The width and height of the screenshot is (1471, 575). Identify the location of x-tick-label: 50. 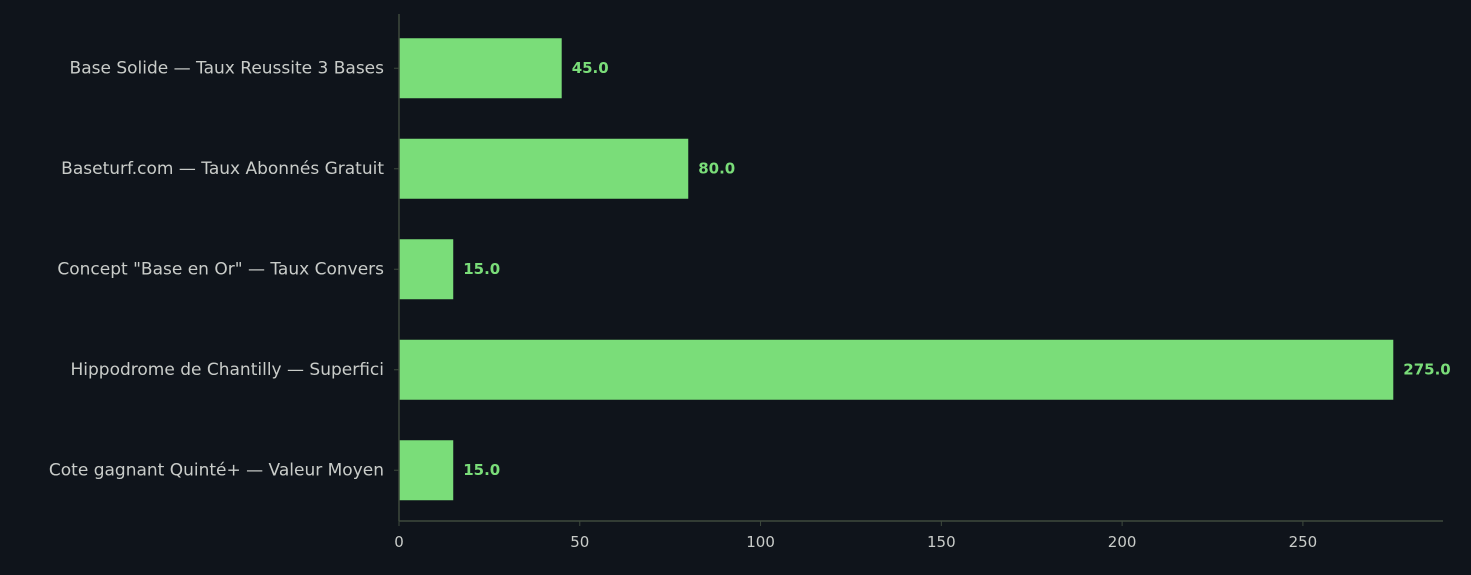
(579, 542).